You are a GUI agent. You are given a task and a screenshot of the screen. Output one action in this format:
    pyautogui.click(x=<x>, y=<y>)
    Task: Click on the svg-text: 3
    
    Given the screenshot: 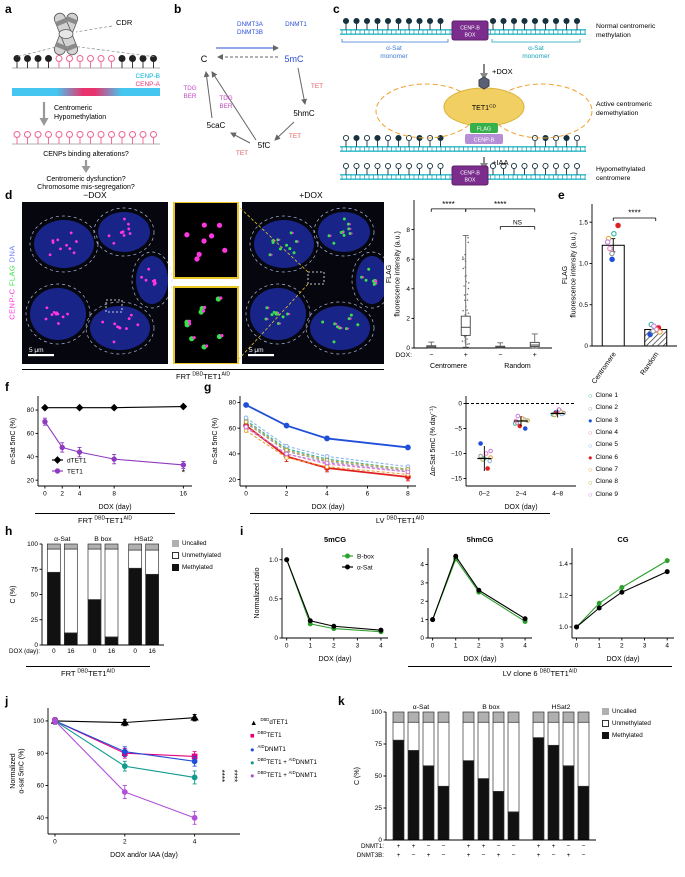 What is the action you would take?
    pyautogui.click(x=422, y=583)
    